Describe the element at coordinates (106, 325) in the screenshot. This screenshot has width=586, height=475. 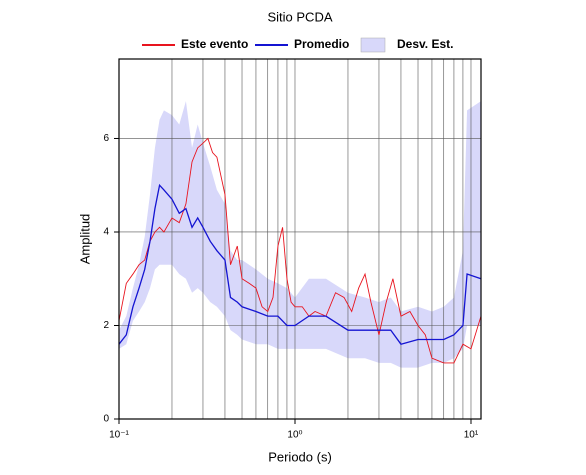
I see `y-tick-label: 2` at that location.